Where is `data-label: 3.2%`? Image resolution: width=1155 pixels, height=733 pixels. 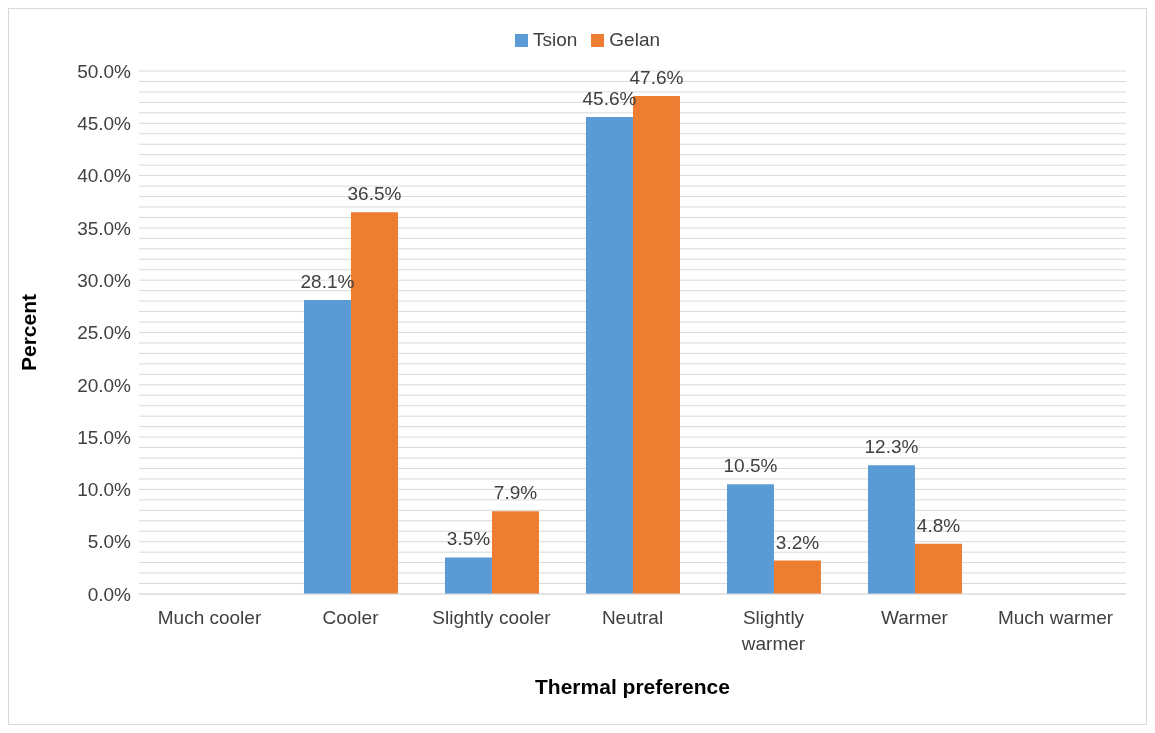 data-label: 3.2% is located at coordinates (797, 542).